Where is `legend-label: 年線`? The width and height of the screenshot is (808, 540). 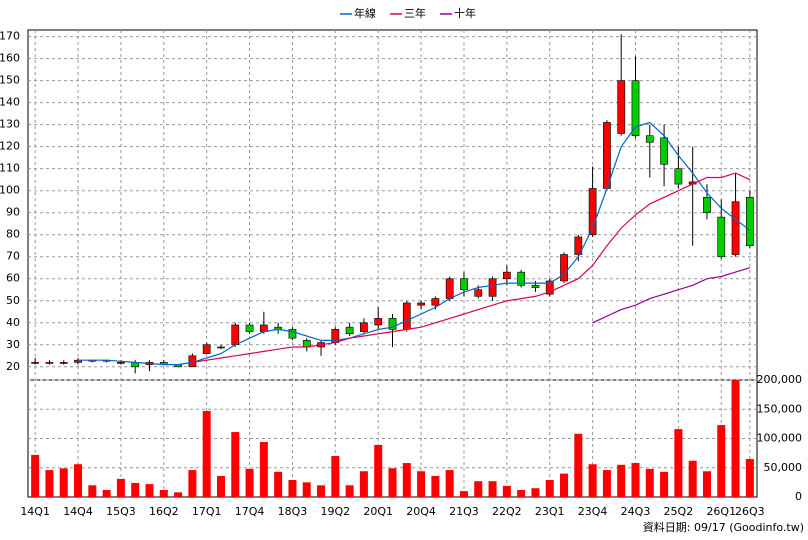 legend-label: 年線 is located at coordinates (365, 13).